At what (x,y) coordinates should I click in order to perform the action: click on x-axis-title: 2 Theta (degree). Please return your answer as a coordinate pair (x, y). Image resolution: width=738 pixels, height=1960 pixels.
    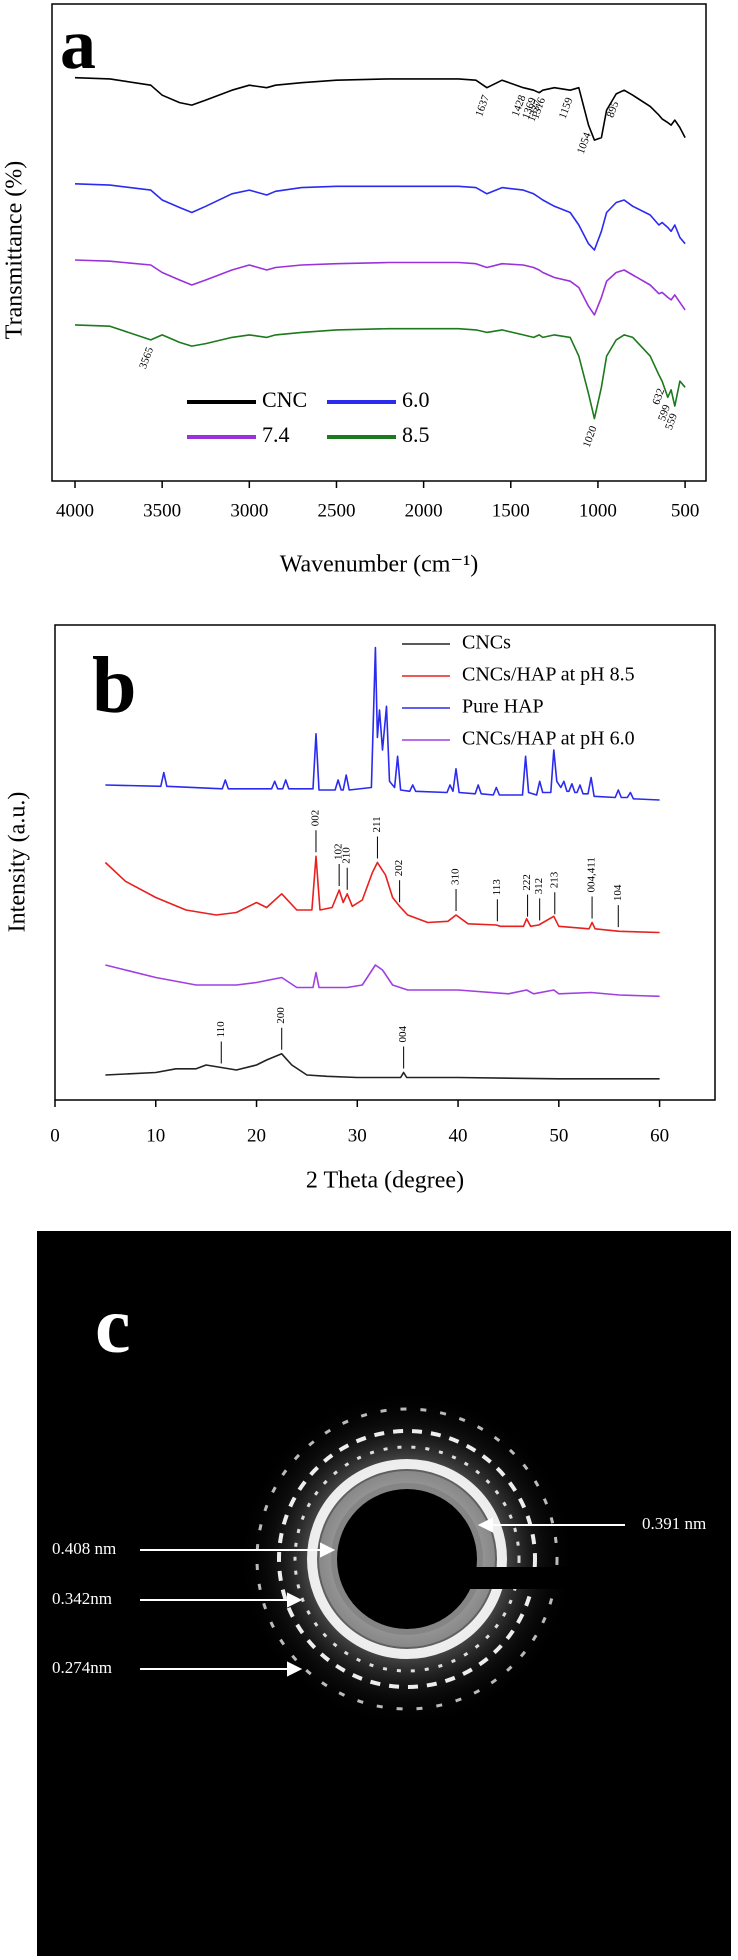
    Looking at the image, I should click on (385, 1181).